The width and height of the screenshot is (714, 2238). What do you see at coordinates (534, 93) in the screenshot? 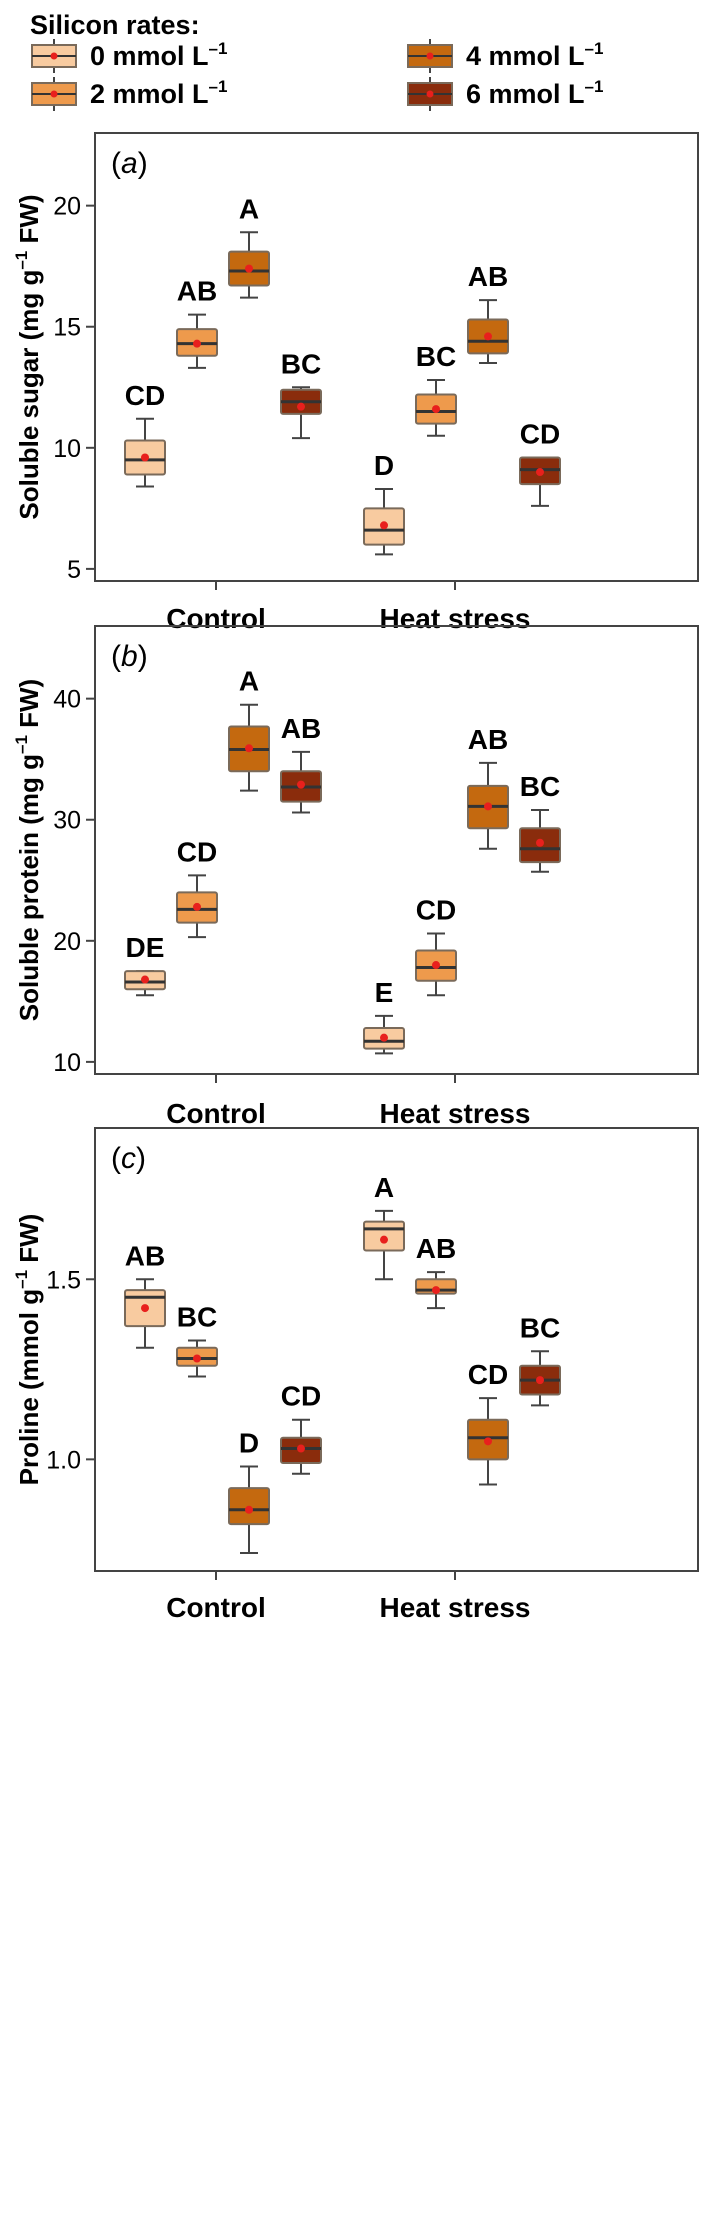
I see `legend-label: 6 mmol L–1` at bounding box center [534, 93].